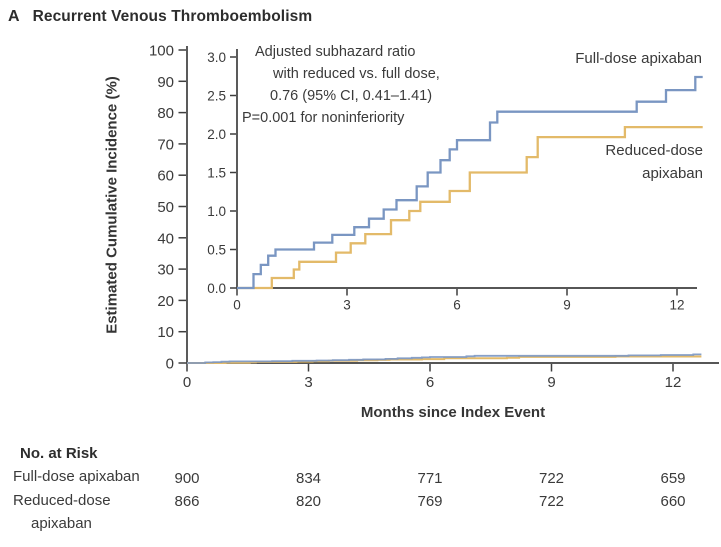 The image size is (721, 547). Describe the element at coordinates (453, 412) in the screenshot. I see `x-axis-label: Months since Index Event` at that location.